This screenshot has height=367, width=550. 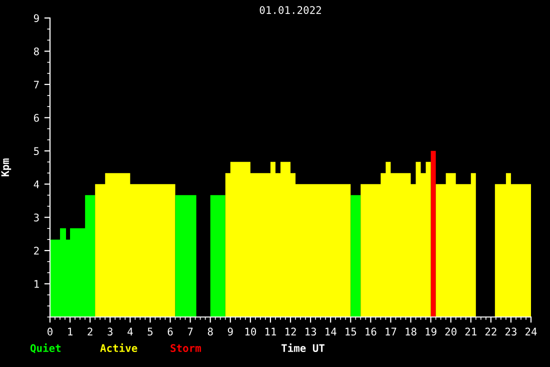 I want to click on x-tick-label: 22, so click(x=490, y=332).